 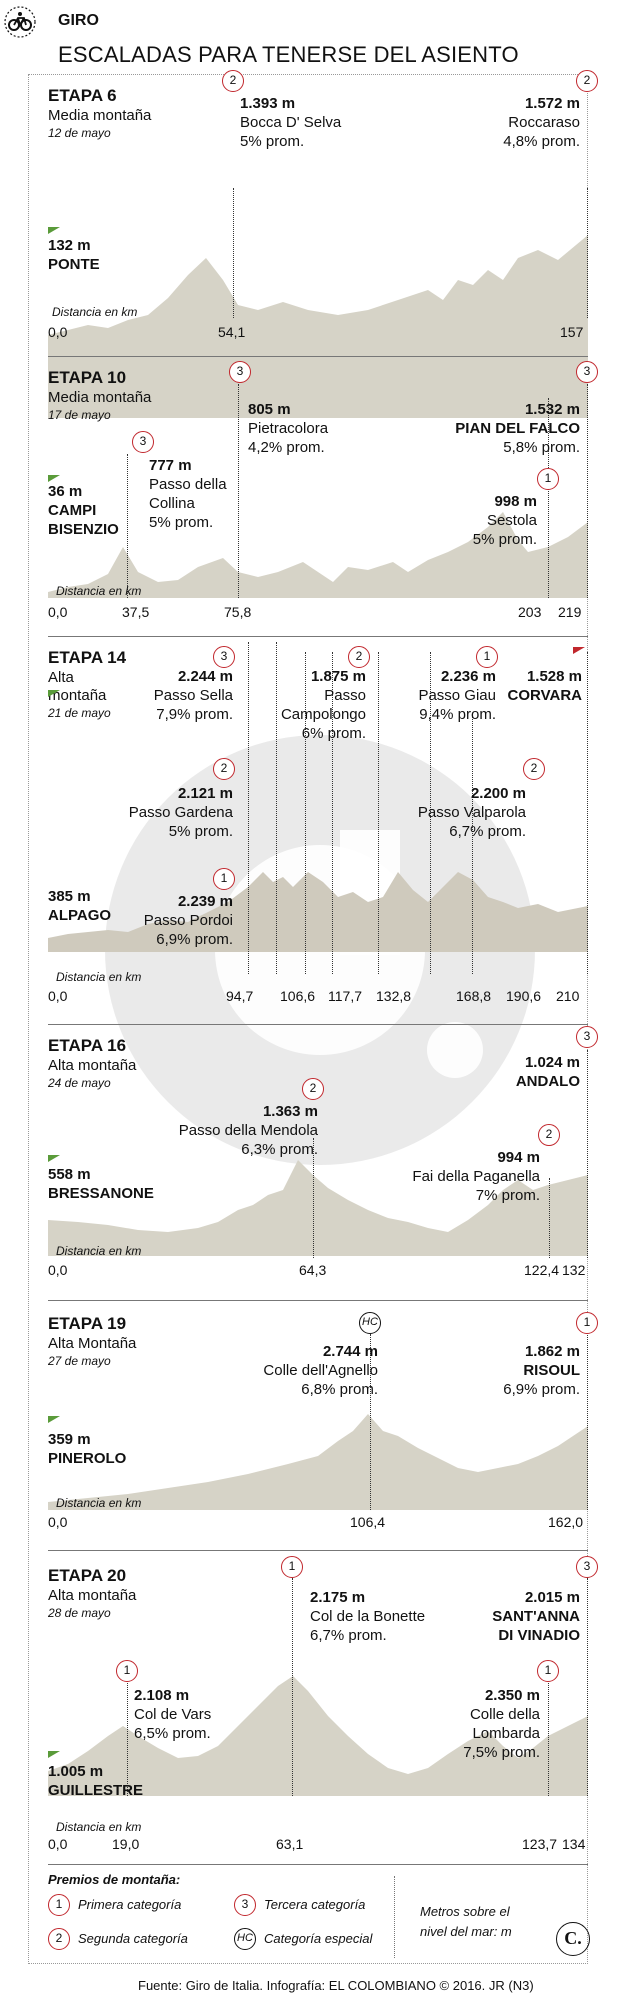 What do you see at coordinates (291, 122) in the screenshot?
I see `climb-name: Bocca D' Selva` at bounding box center [291, 122].